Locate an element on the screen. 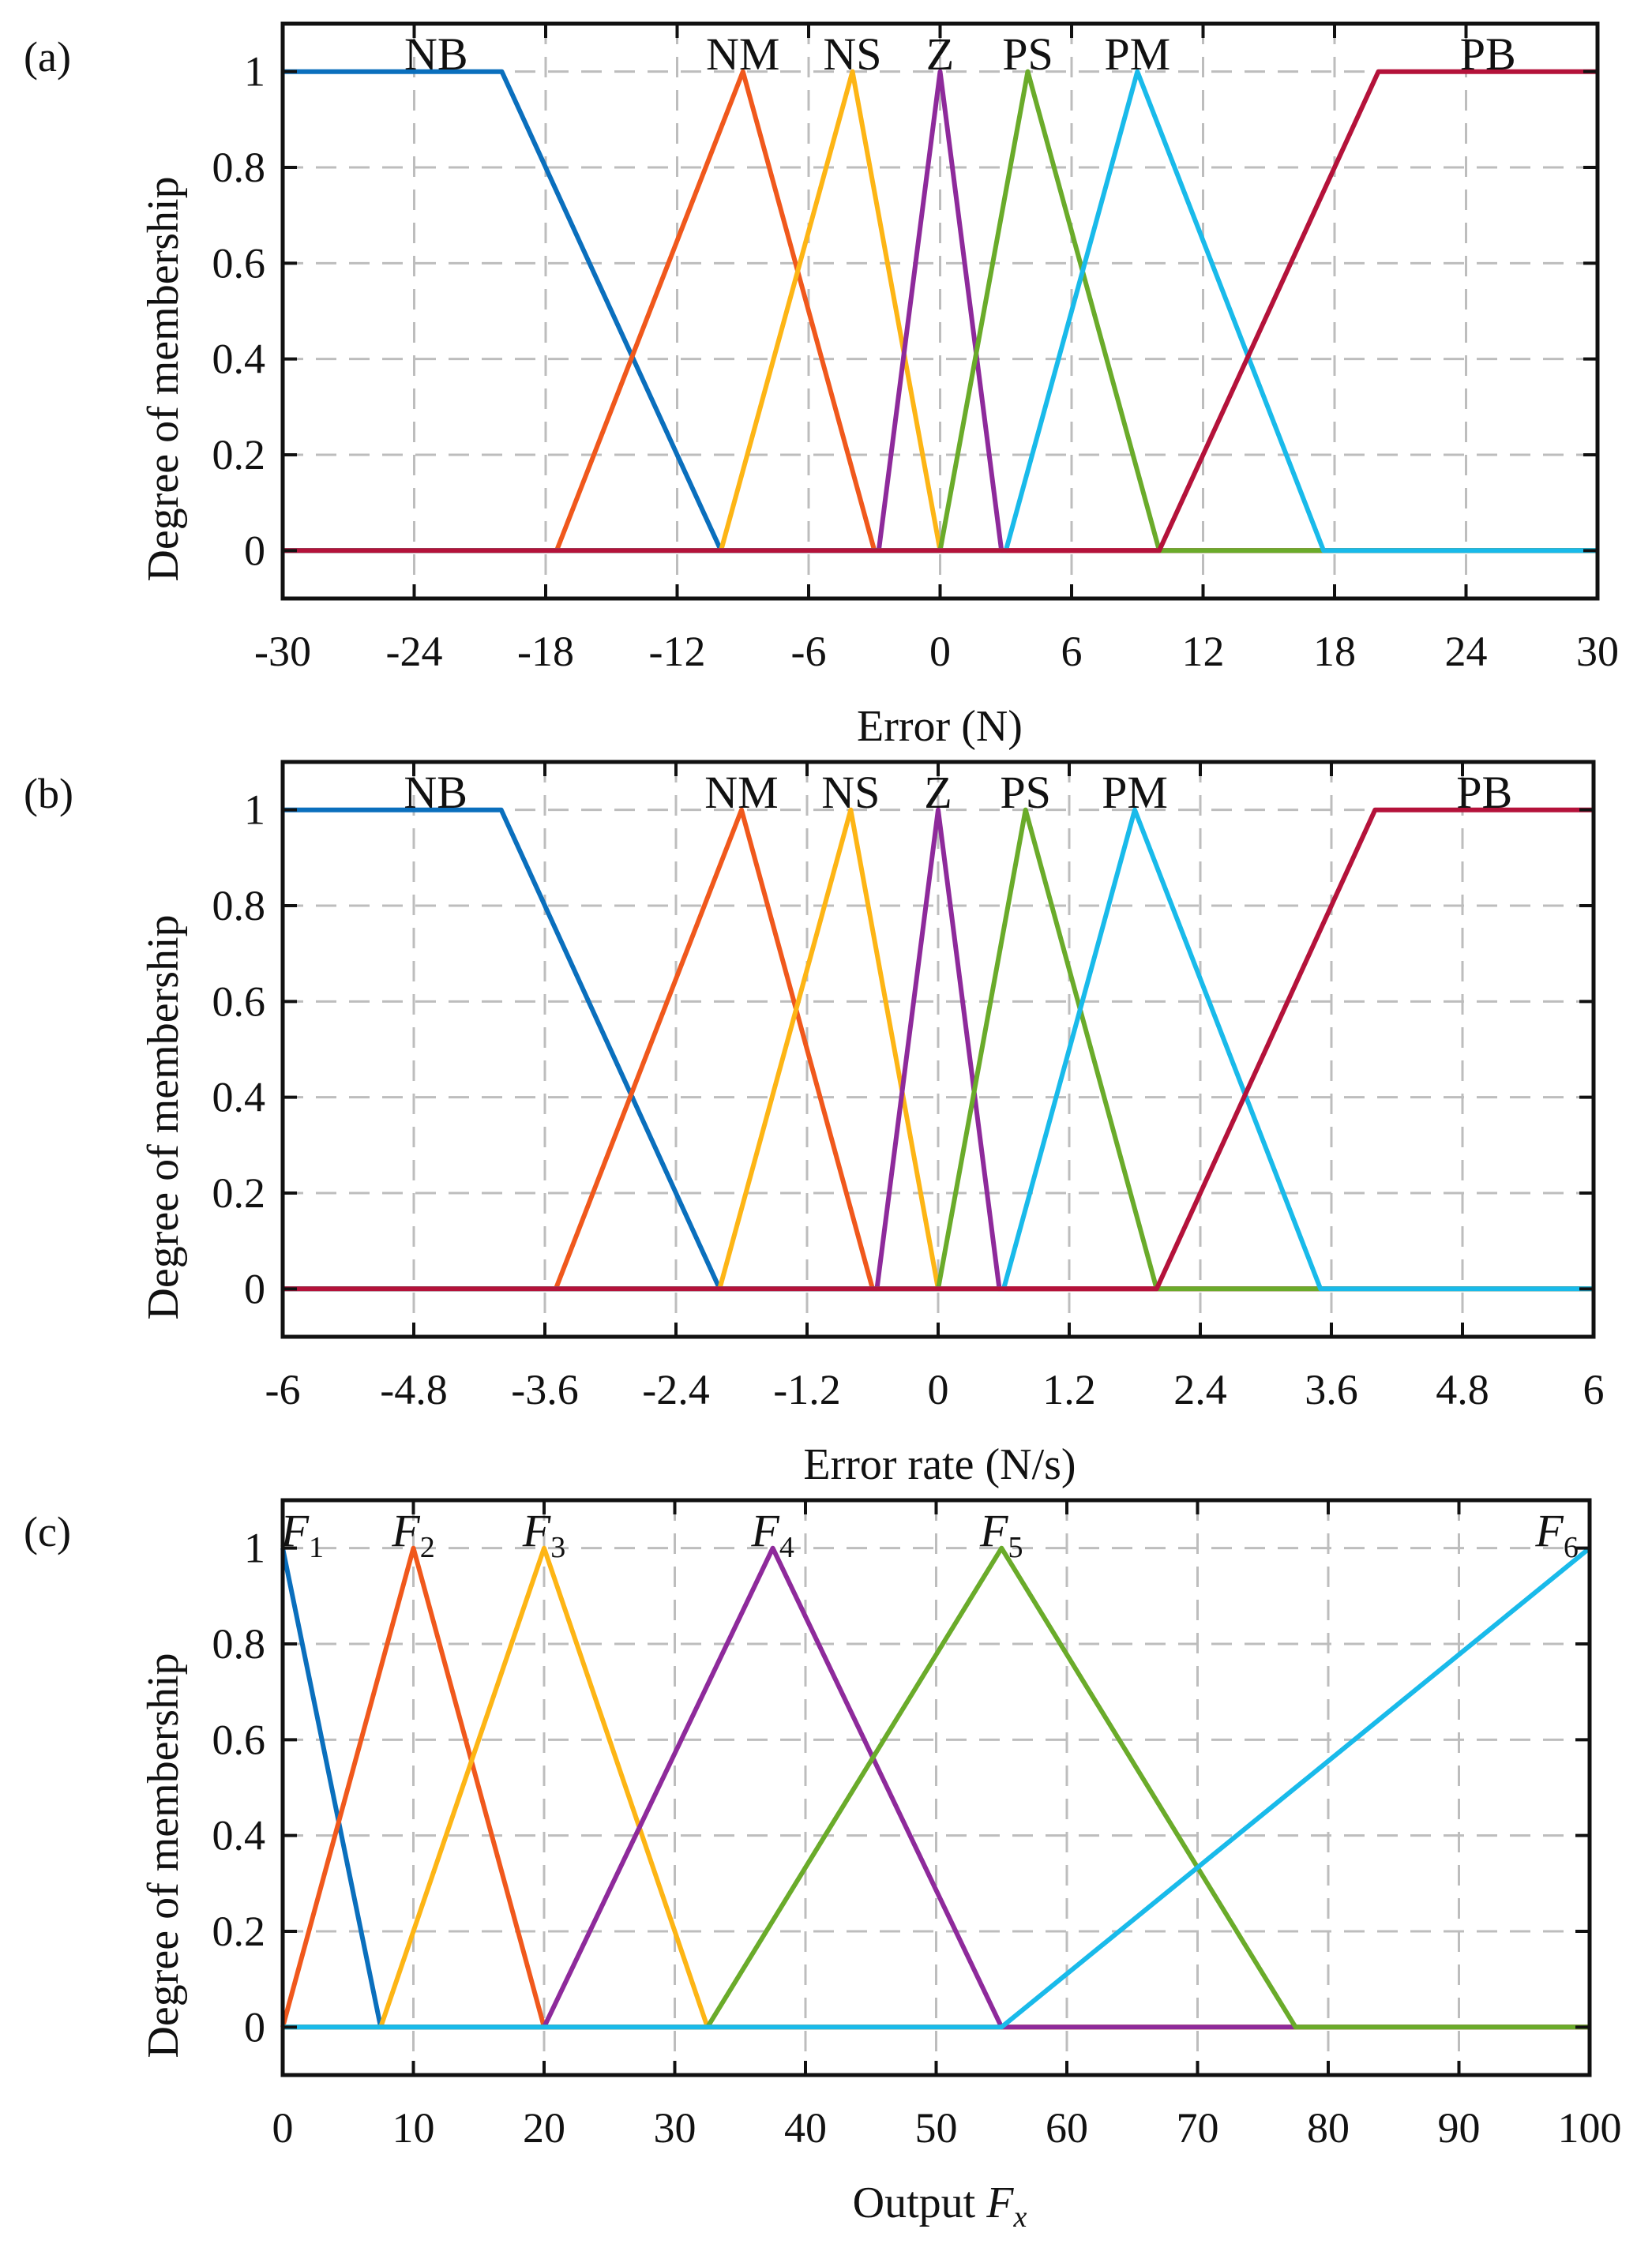 The width and height of the screenshot is (1652, 2244). panel-c-mf-label-f3: F3 is located at coordinates (543, 1534).